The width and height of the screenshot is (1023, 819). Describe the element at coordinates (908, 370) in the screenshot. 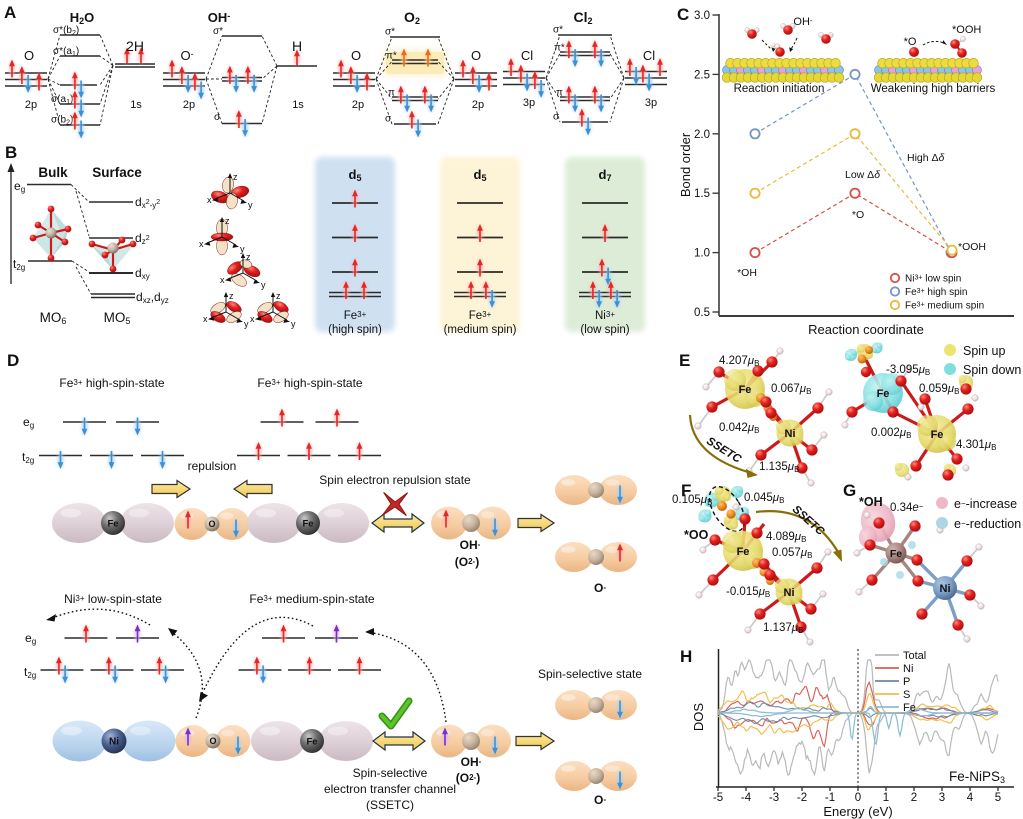

I see `svg-text: -3.095μB` at that location.